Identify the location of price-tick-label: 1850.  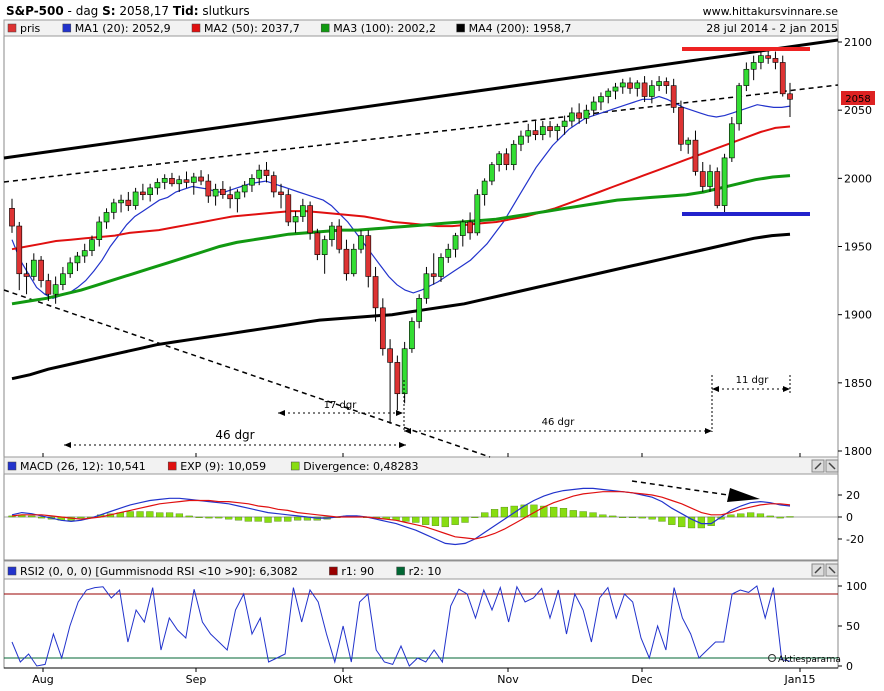
(858, 383).